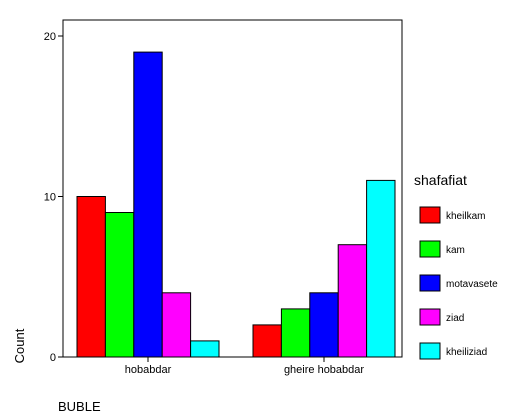 The width and height of the screenshot is (508, 414). Describe the element at coordinates (244, 366) in the screenshot. I see `x-axis: hobabdar gheire hobabdar` at that location.